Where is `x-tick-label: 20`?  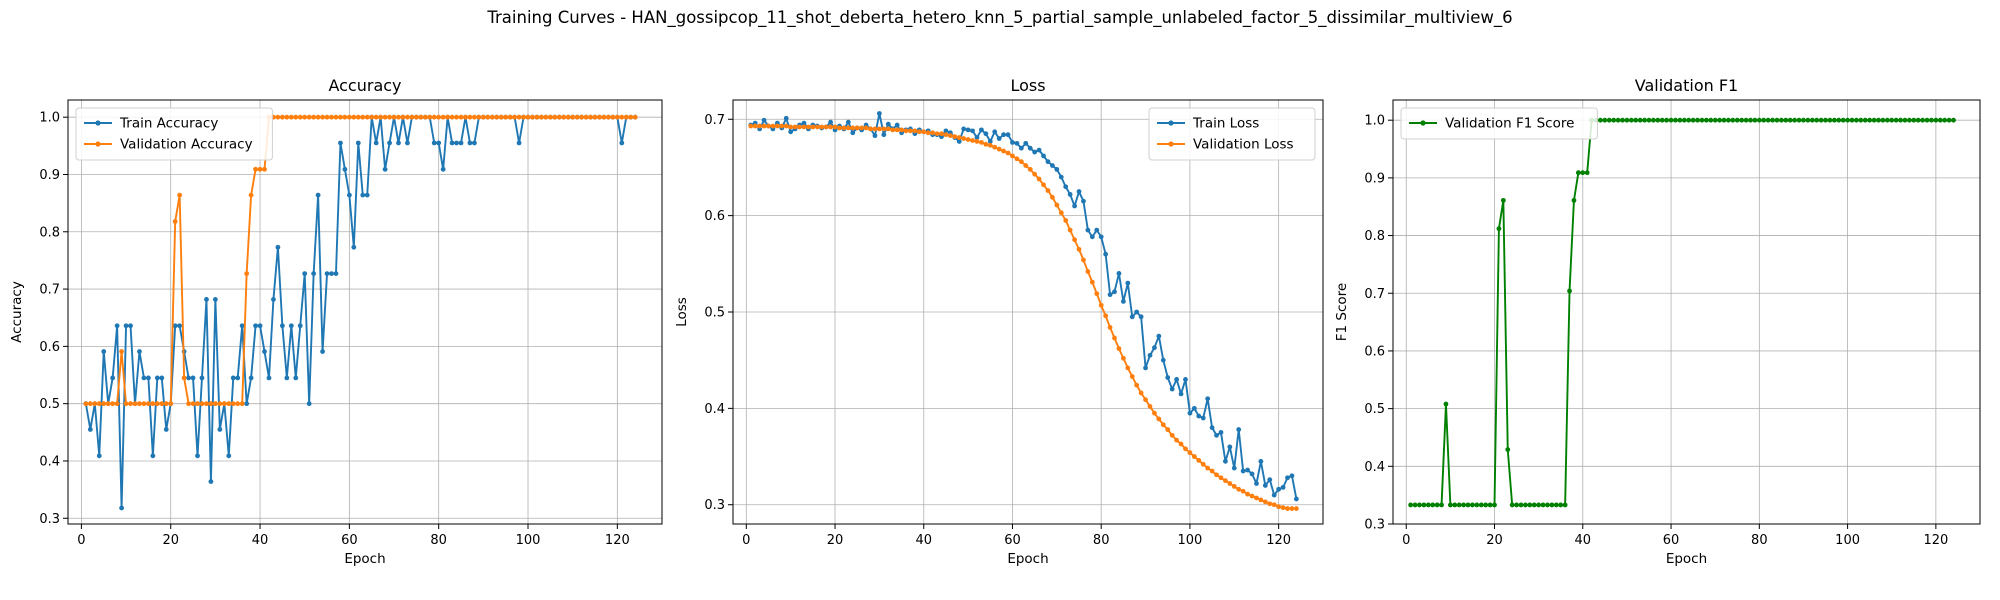 x-tick-label: 20 is located at coordinates (170, 540).